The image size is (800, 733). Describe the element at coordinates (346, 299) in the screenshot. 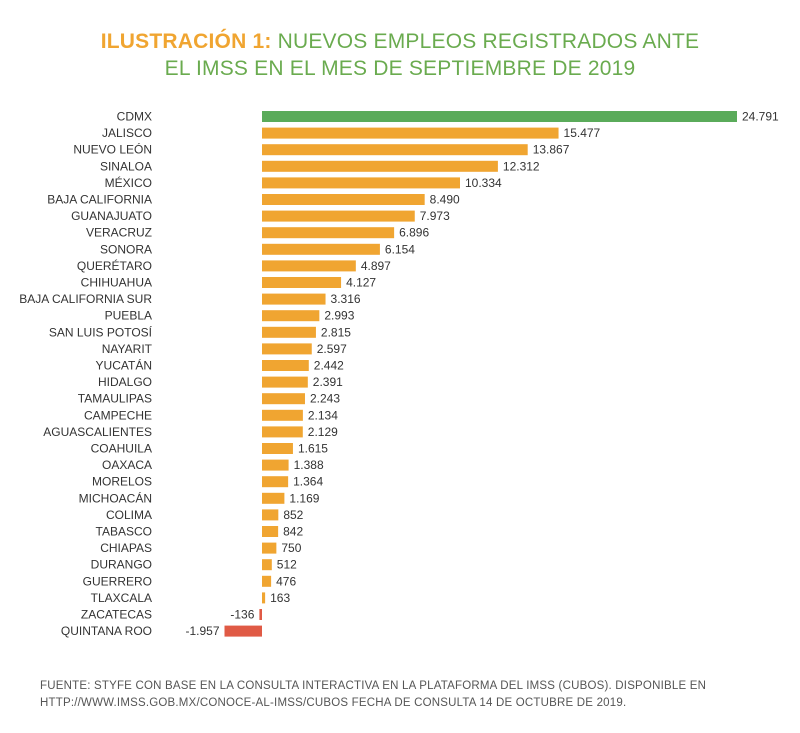

I see `value-label: 3.316` at that location.